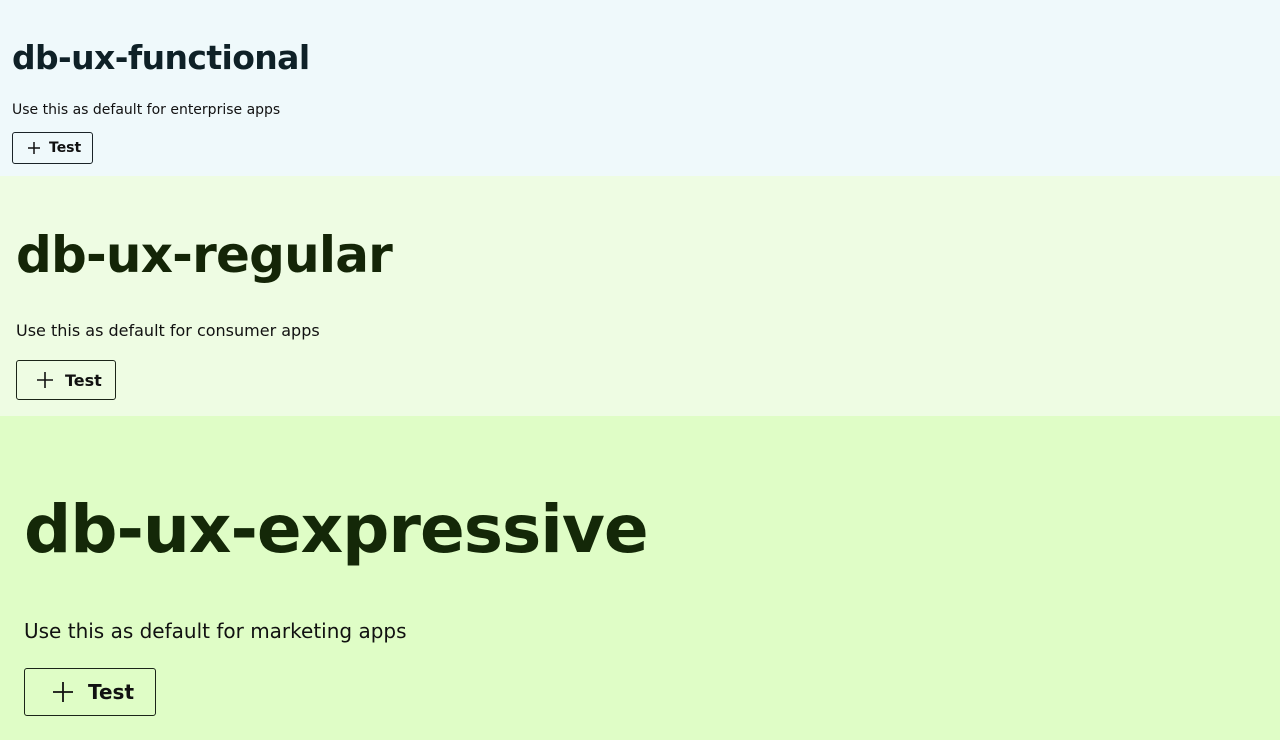 The height and width of the screenshot is (740, 1280). I want to click on section-title: db-ux-regular, so click(204, 255).